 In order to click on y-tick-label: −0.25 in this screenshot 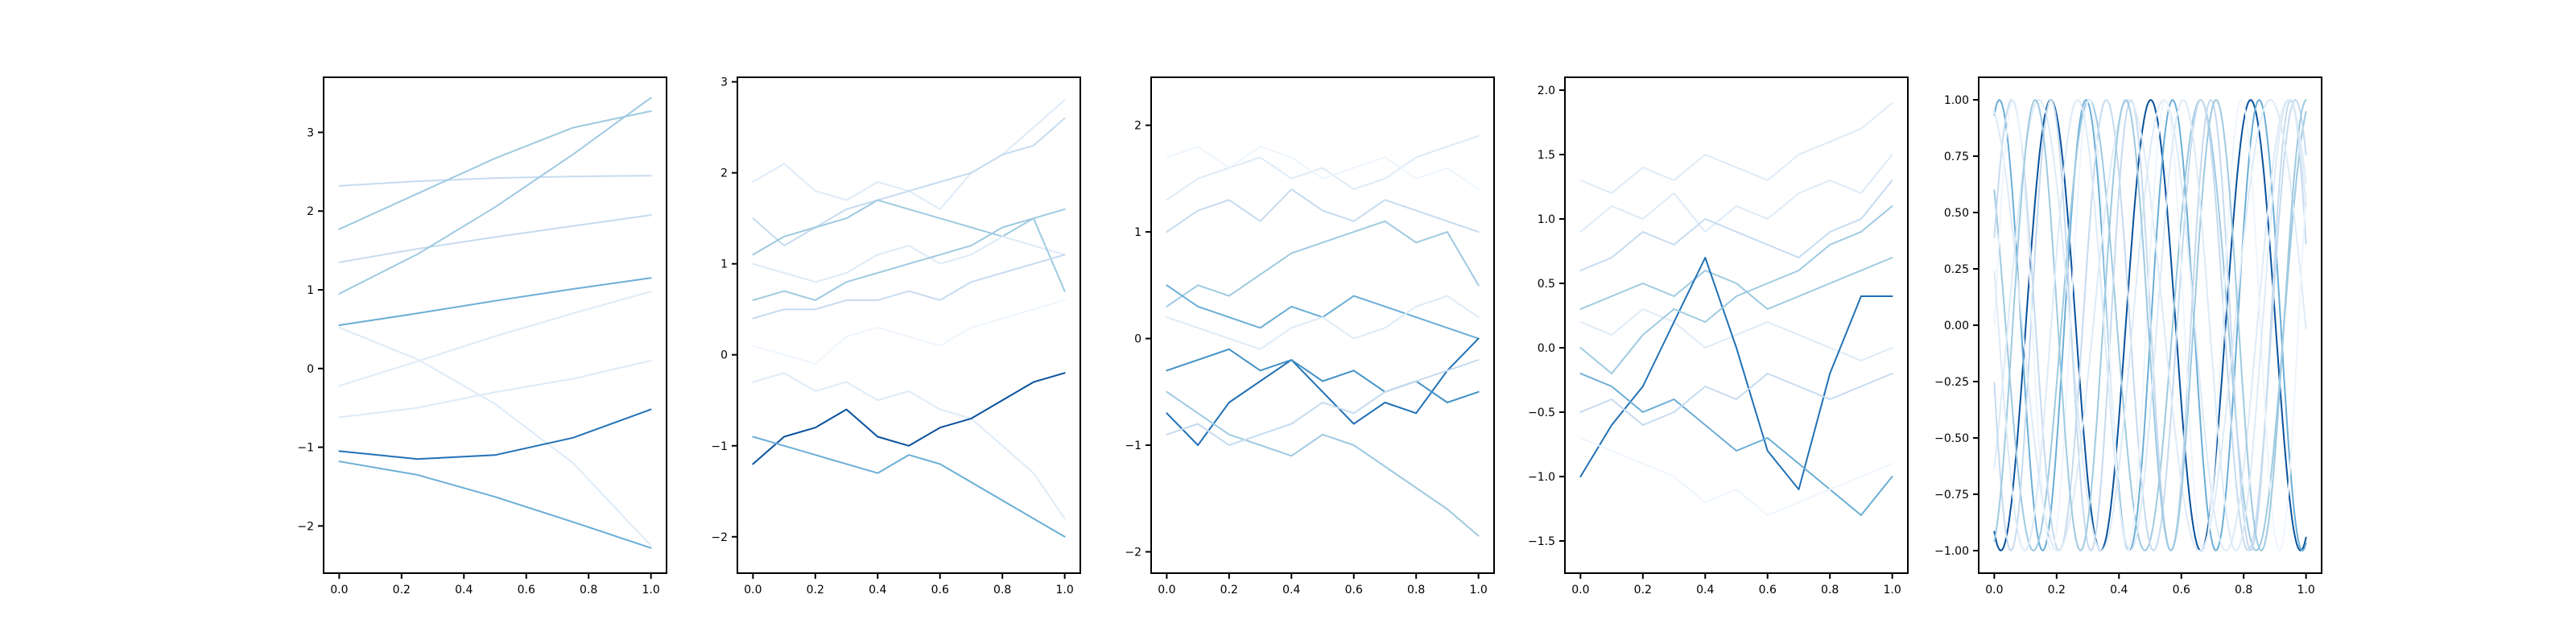, I will do `click(1951, 382)`.